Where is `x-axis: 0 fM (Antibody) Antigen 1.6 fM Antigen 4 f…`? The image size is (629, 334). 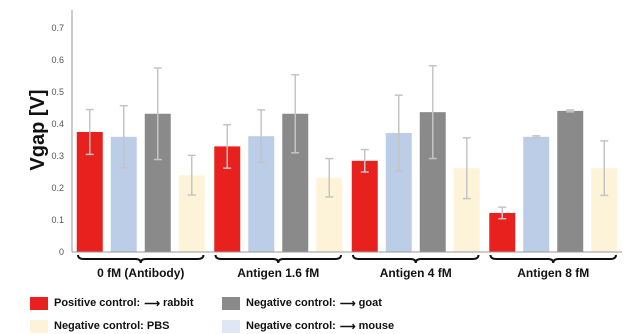
x-axis: 0 fM (Antibody) Antigen 1.6 fM Antigen 4 f… is located at coordinates (347, 265).